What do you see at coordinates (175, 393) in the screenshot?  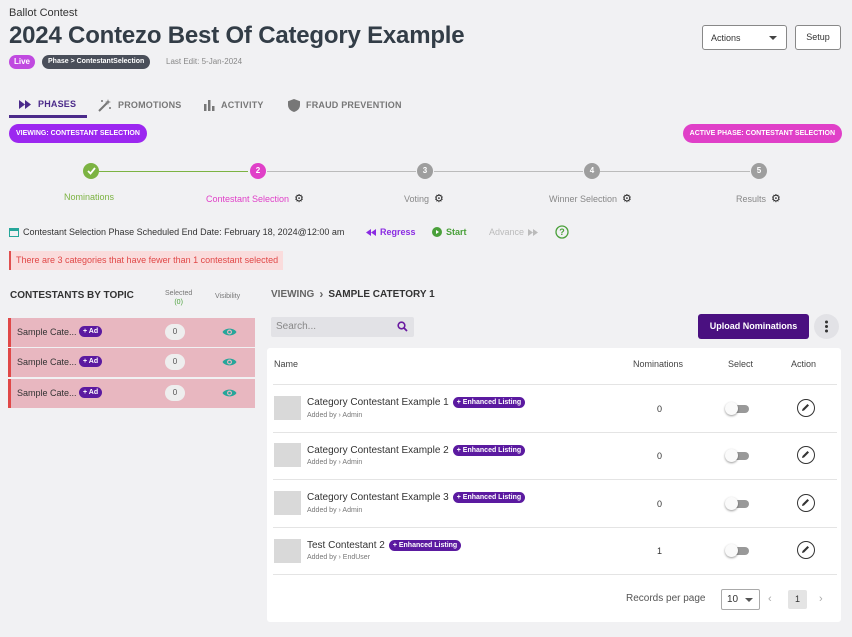 I see `selected-count-badge: 0` at bounding box center [175, 393].